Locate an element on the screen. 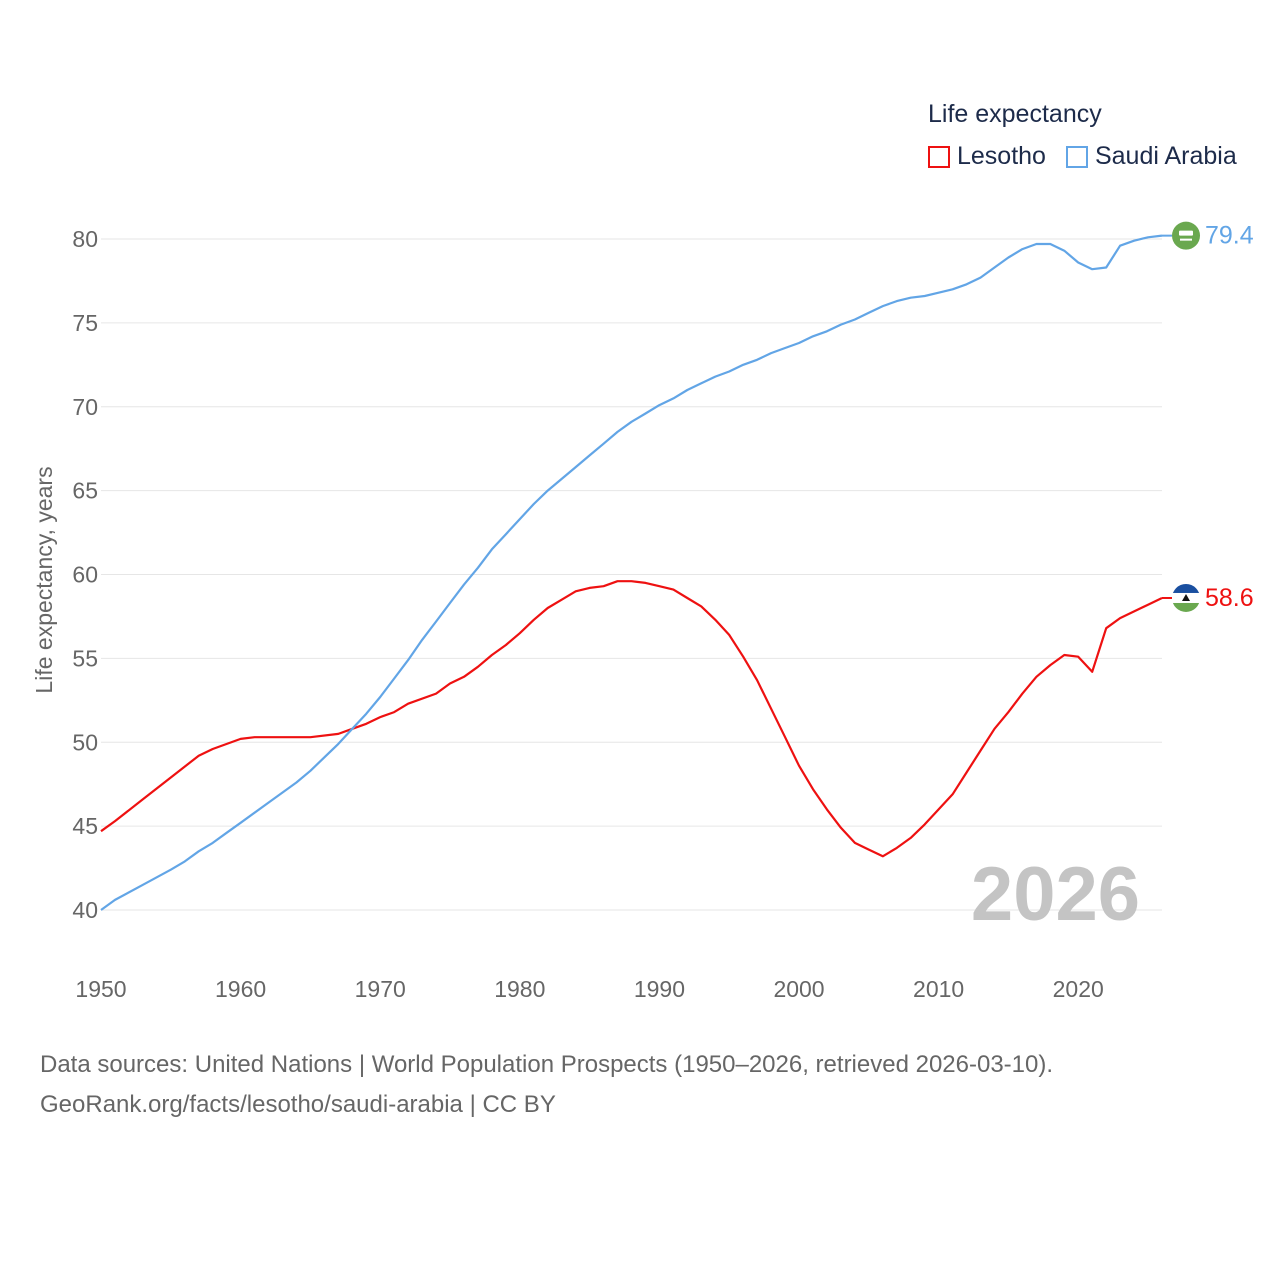 Image resolution: width=1280 pixels, height=1280 pixels. y-tick-label: 80 is located at coordinates (85, 239).